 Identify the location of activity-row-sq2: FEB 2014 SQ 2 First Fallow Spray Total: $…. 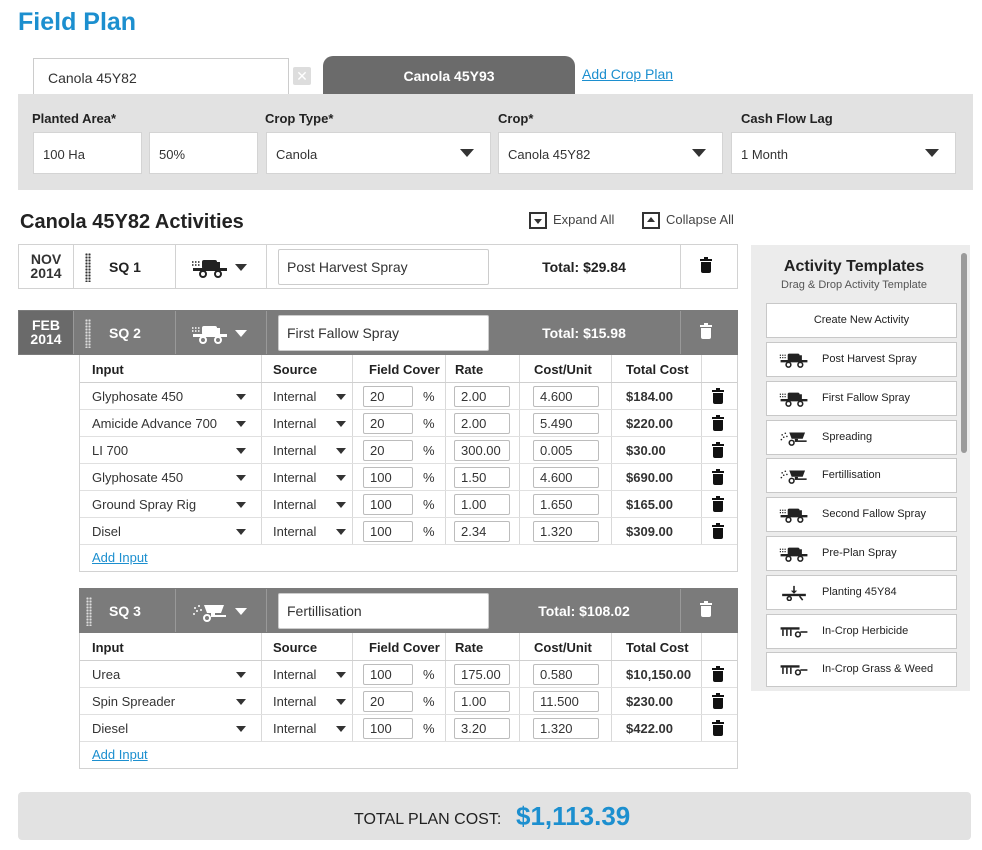
(378, 332).